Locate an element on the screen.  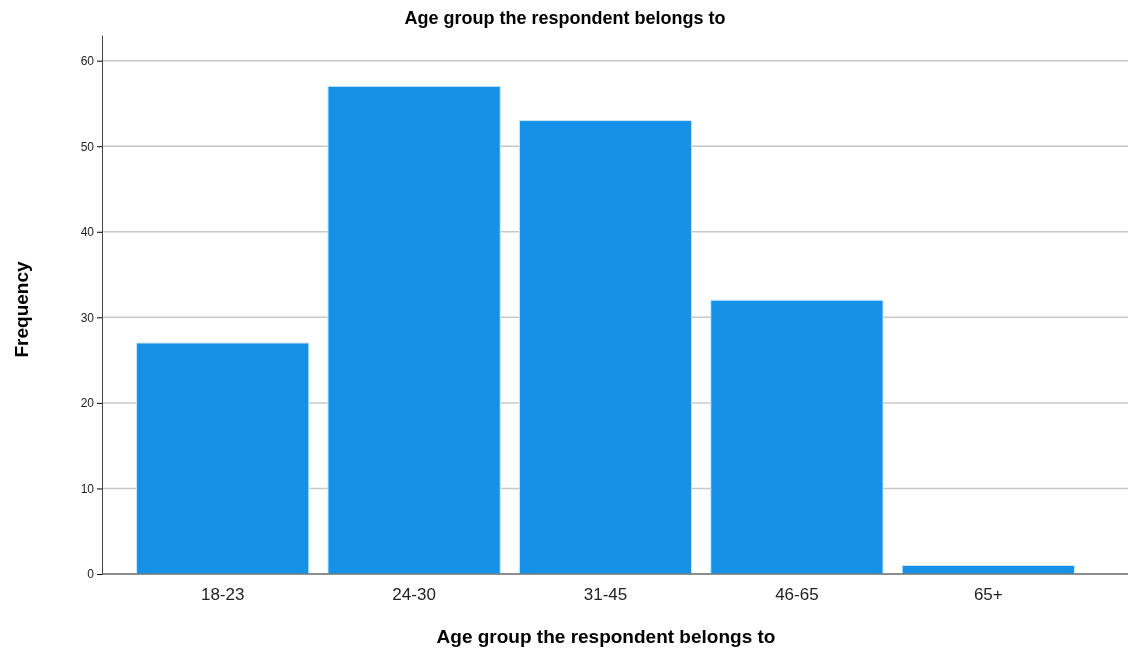
x-tick-label: 65+ is located at coordinates (988, 595).